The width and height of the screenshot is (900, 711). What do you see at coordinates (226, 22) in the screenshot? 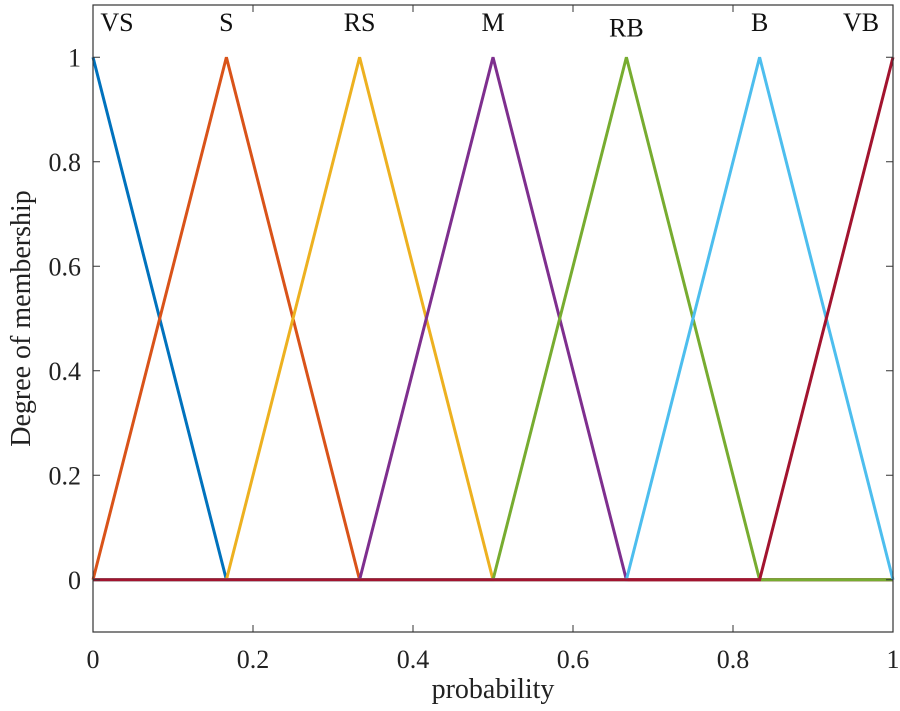
I see `mf-label-s: S` at bounding box center [226, 22].